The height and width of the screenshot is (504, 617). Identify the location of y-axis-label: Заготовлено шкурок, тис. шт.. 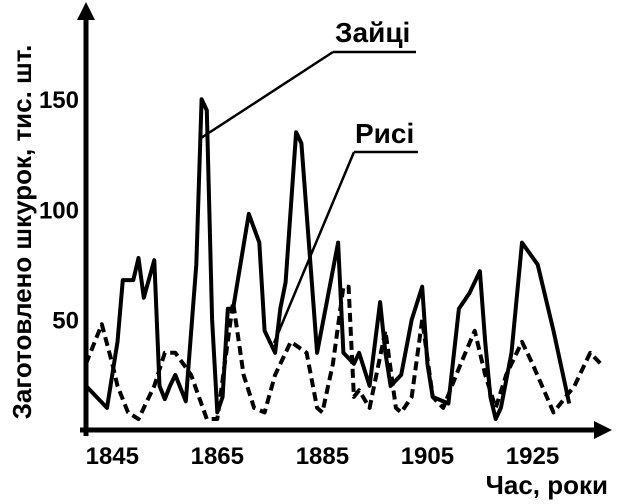
(22, 232).